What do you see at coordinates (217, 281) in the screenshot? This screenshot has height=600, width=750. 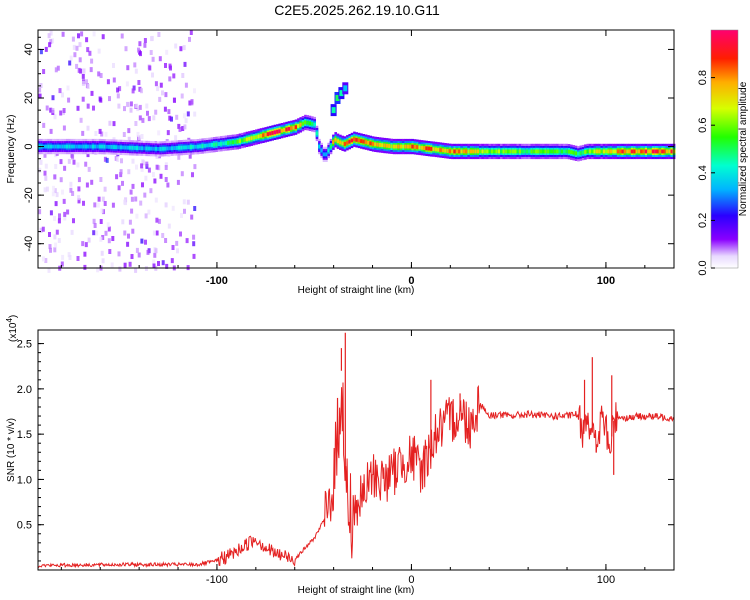 I see `spectrogram-xtick-label: -100` at bounding box center [217, 281].